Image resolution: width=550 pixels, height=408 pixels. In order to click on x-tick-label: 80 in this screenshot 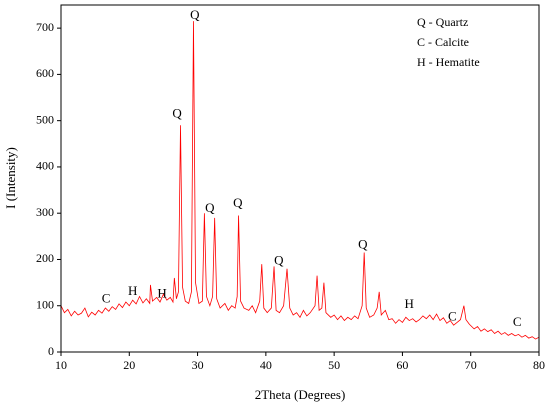, I will do `click(539, 365)`.